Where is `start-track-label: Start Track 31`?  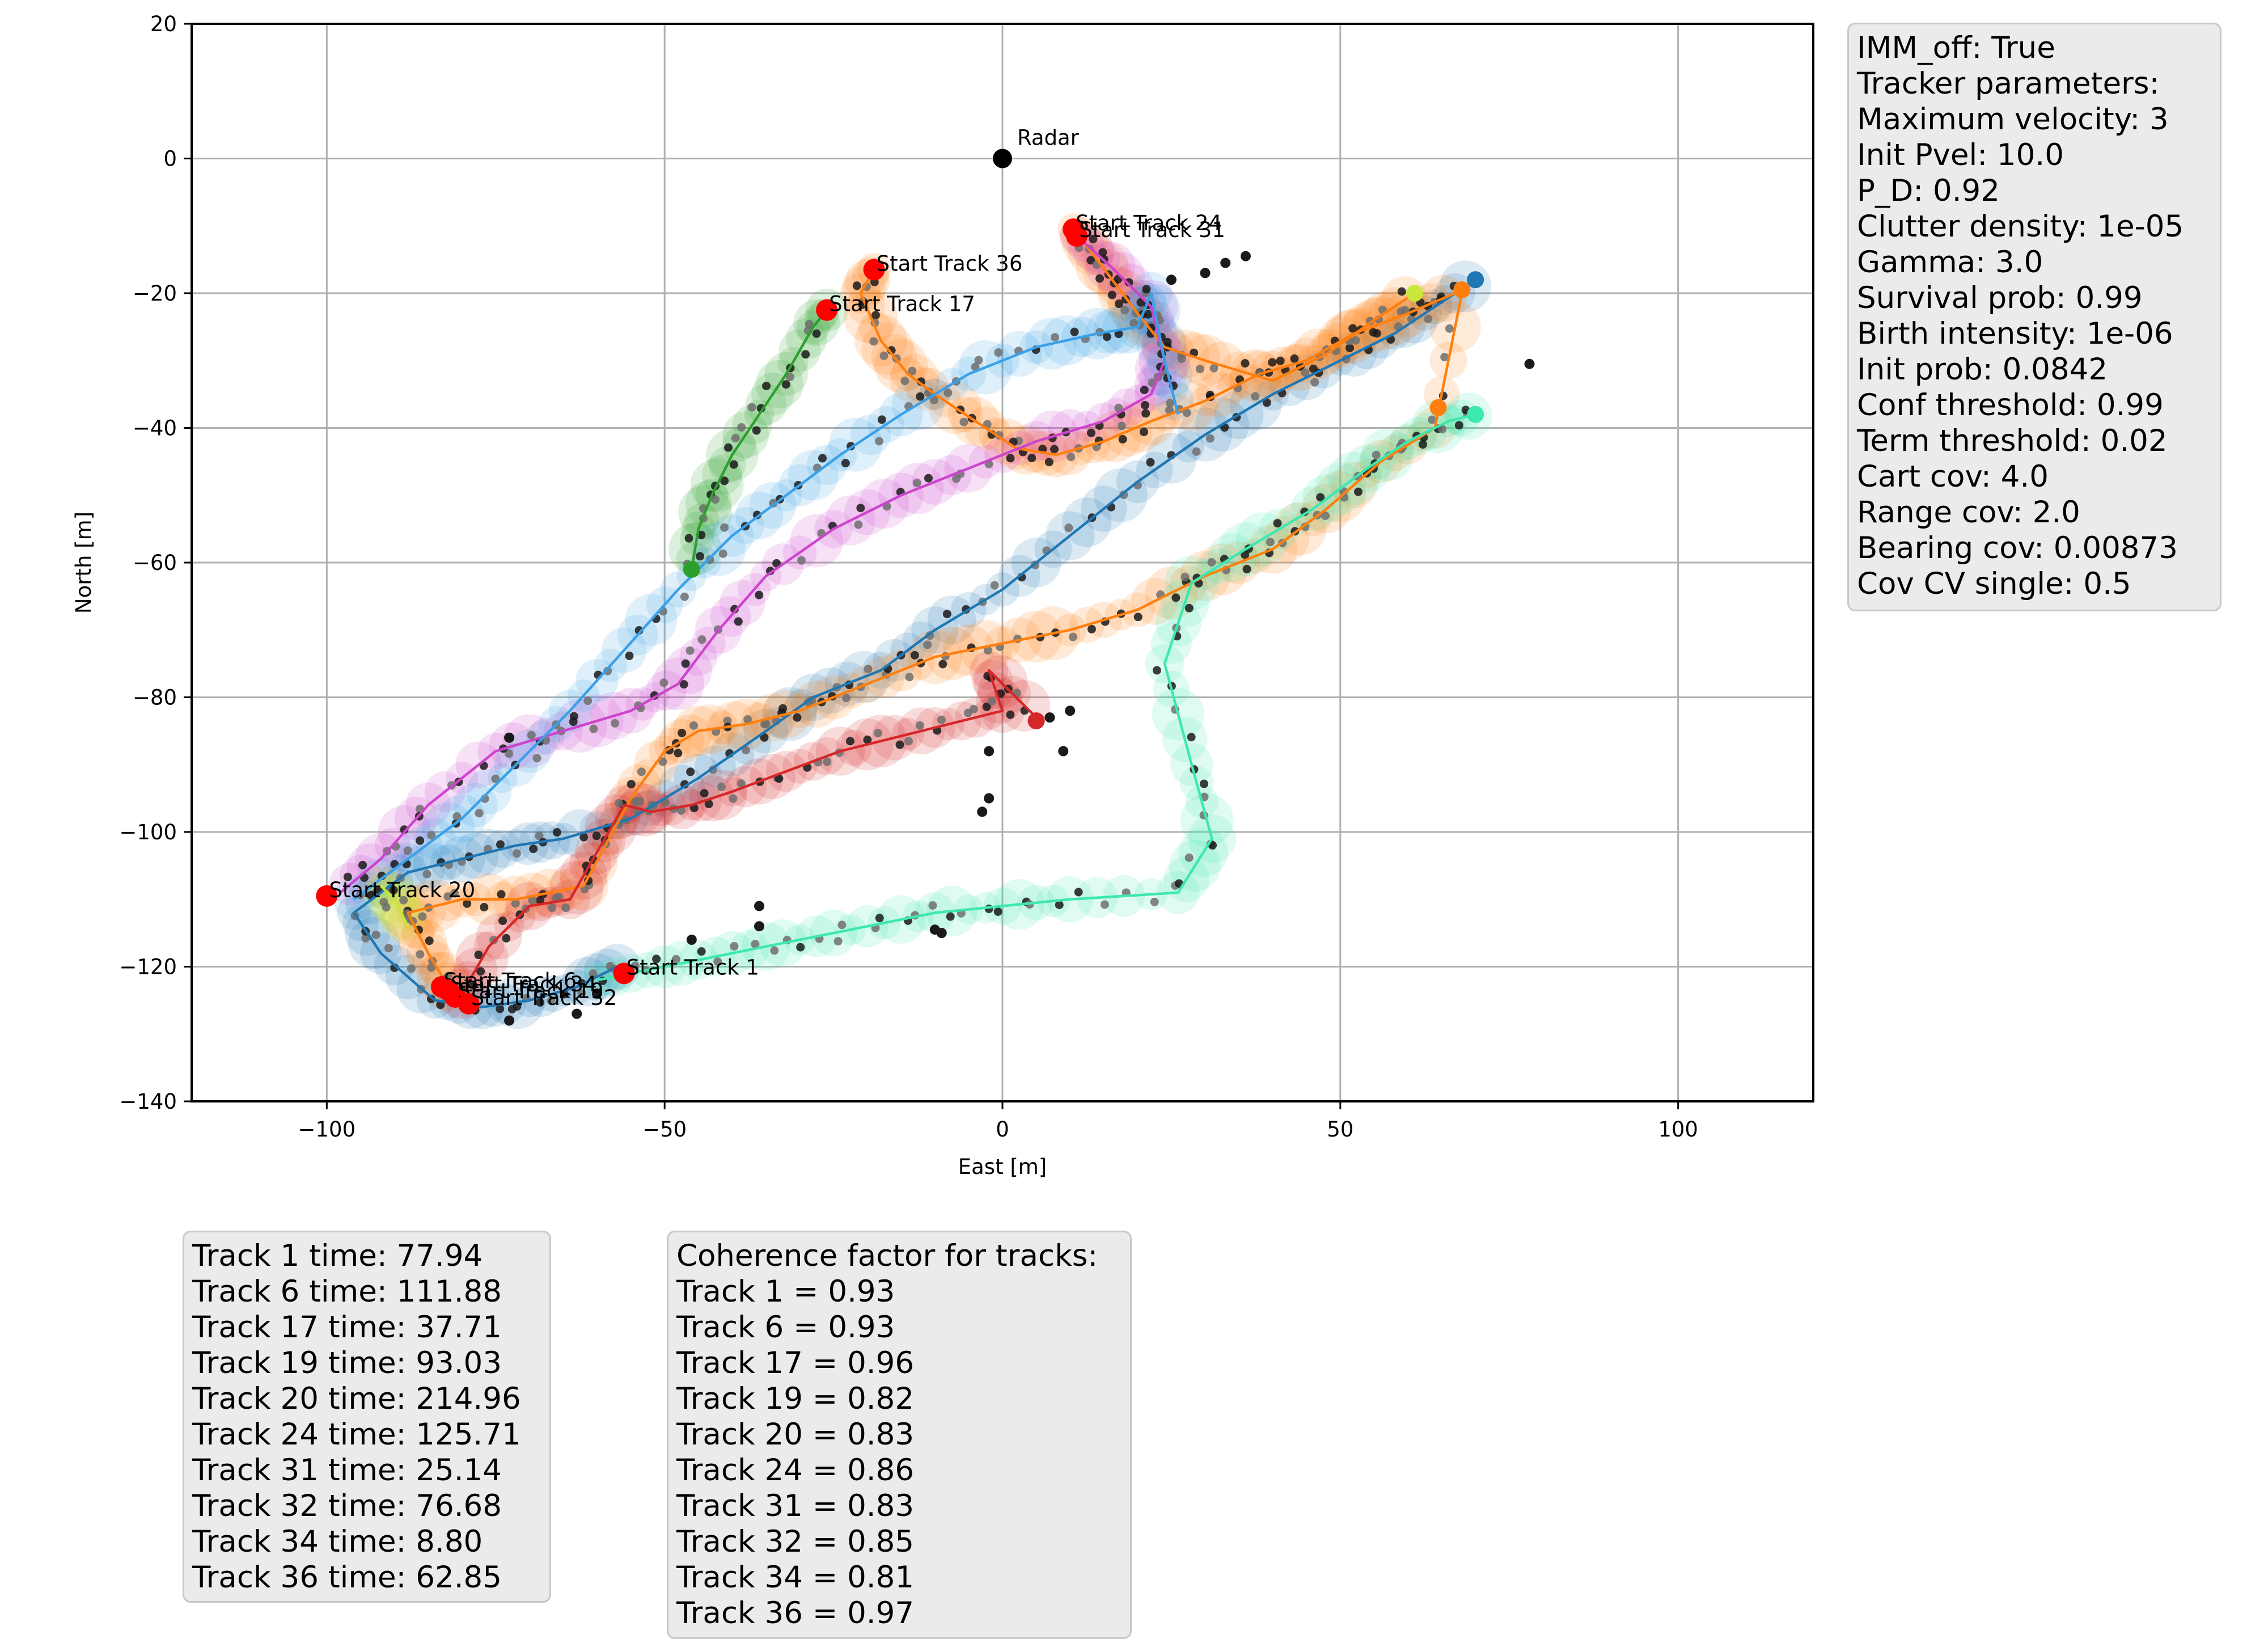
start-track-label: Start Track 31 is located at coordinates (1152, 230).